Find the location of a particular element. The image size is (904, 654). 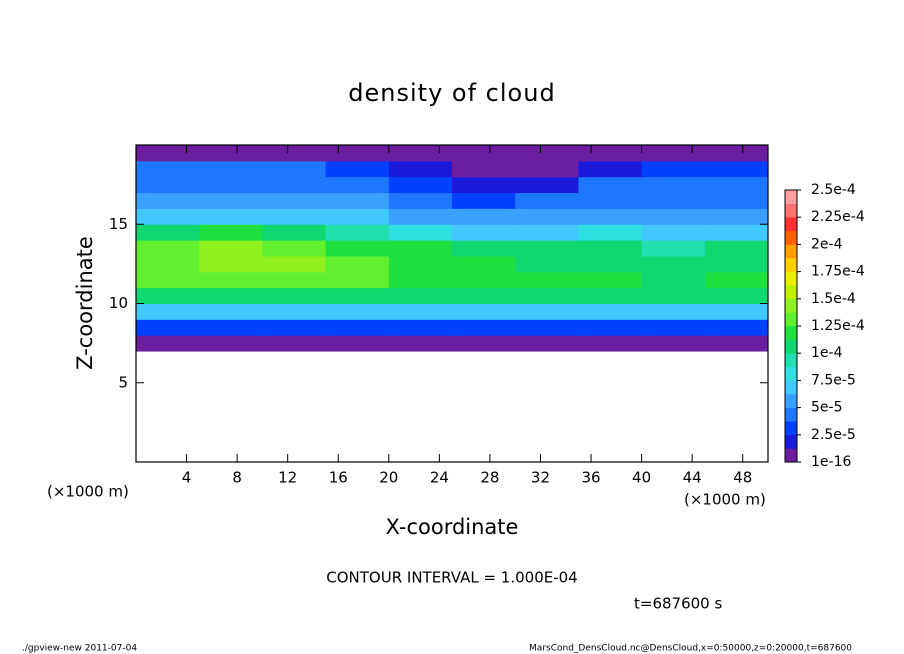

colorbar-tick-label: 1.5e-4 is located at coordinates (833, 299).